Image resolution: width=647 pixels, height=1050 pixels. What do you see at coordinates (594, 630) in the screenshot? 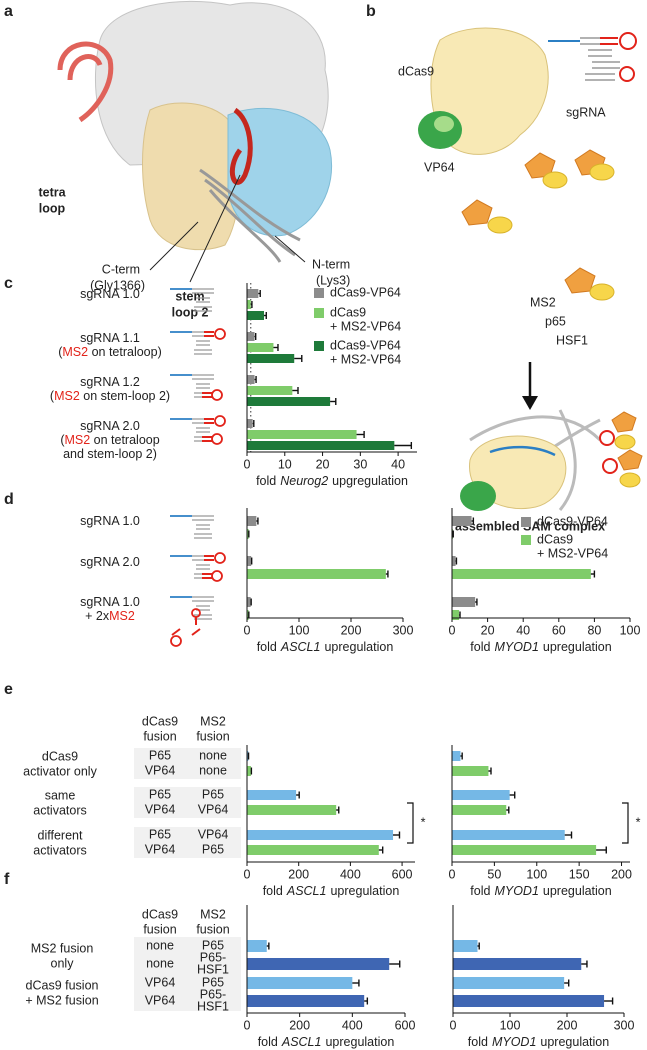
I see `x-tick-label: 80` at bounding box center [594, 630].